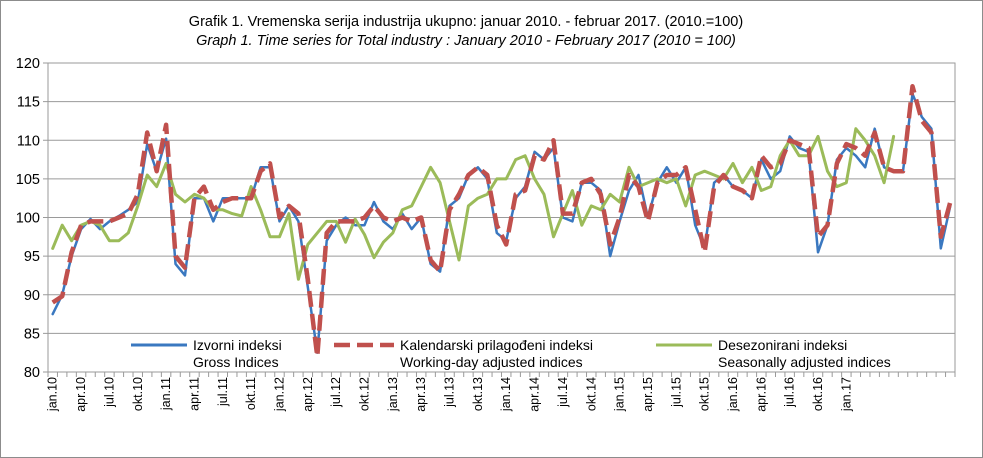 This screenshot has height=458, width=983. Describe the element at coordinates (450, 392) in the screenshot. I see `x-tick-label: jul.13` at that location.